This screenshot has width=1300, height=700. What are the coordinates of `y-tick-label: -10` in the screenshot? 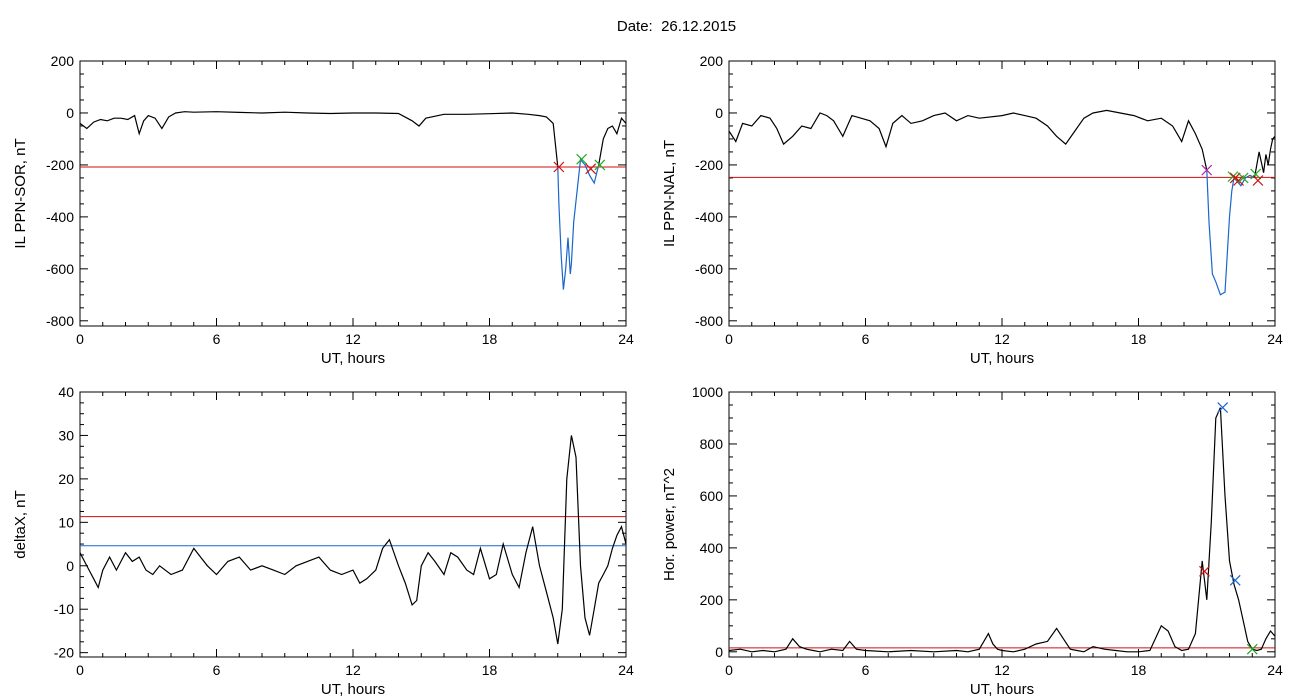 It's located at (64, 609).